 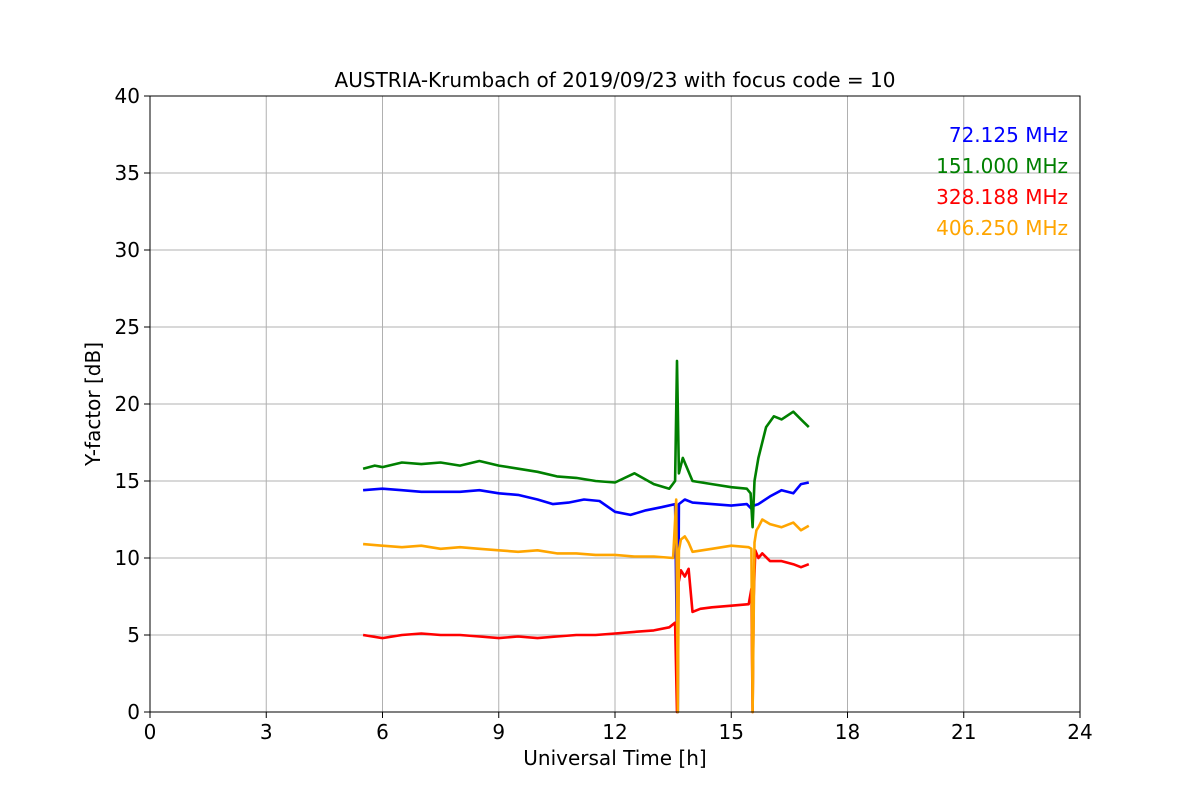 What do you see at coordinates (382, 732) in the screenshot?
I see `x-tick-label: 6` at bounding box center [382, 732].